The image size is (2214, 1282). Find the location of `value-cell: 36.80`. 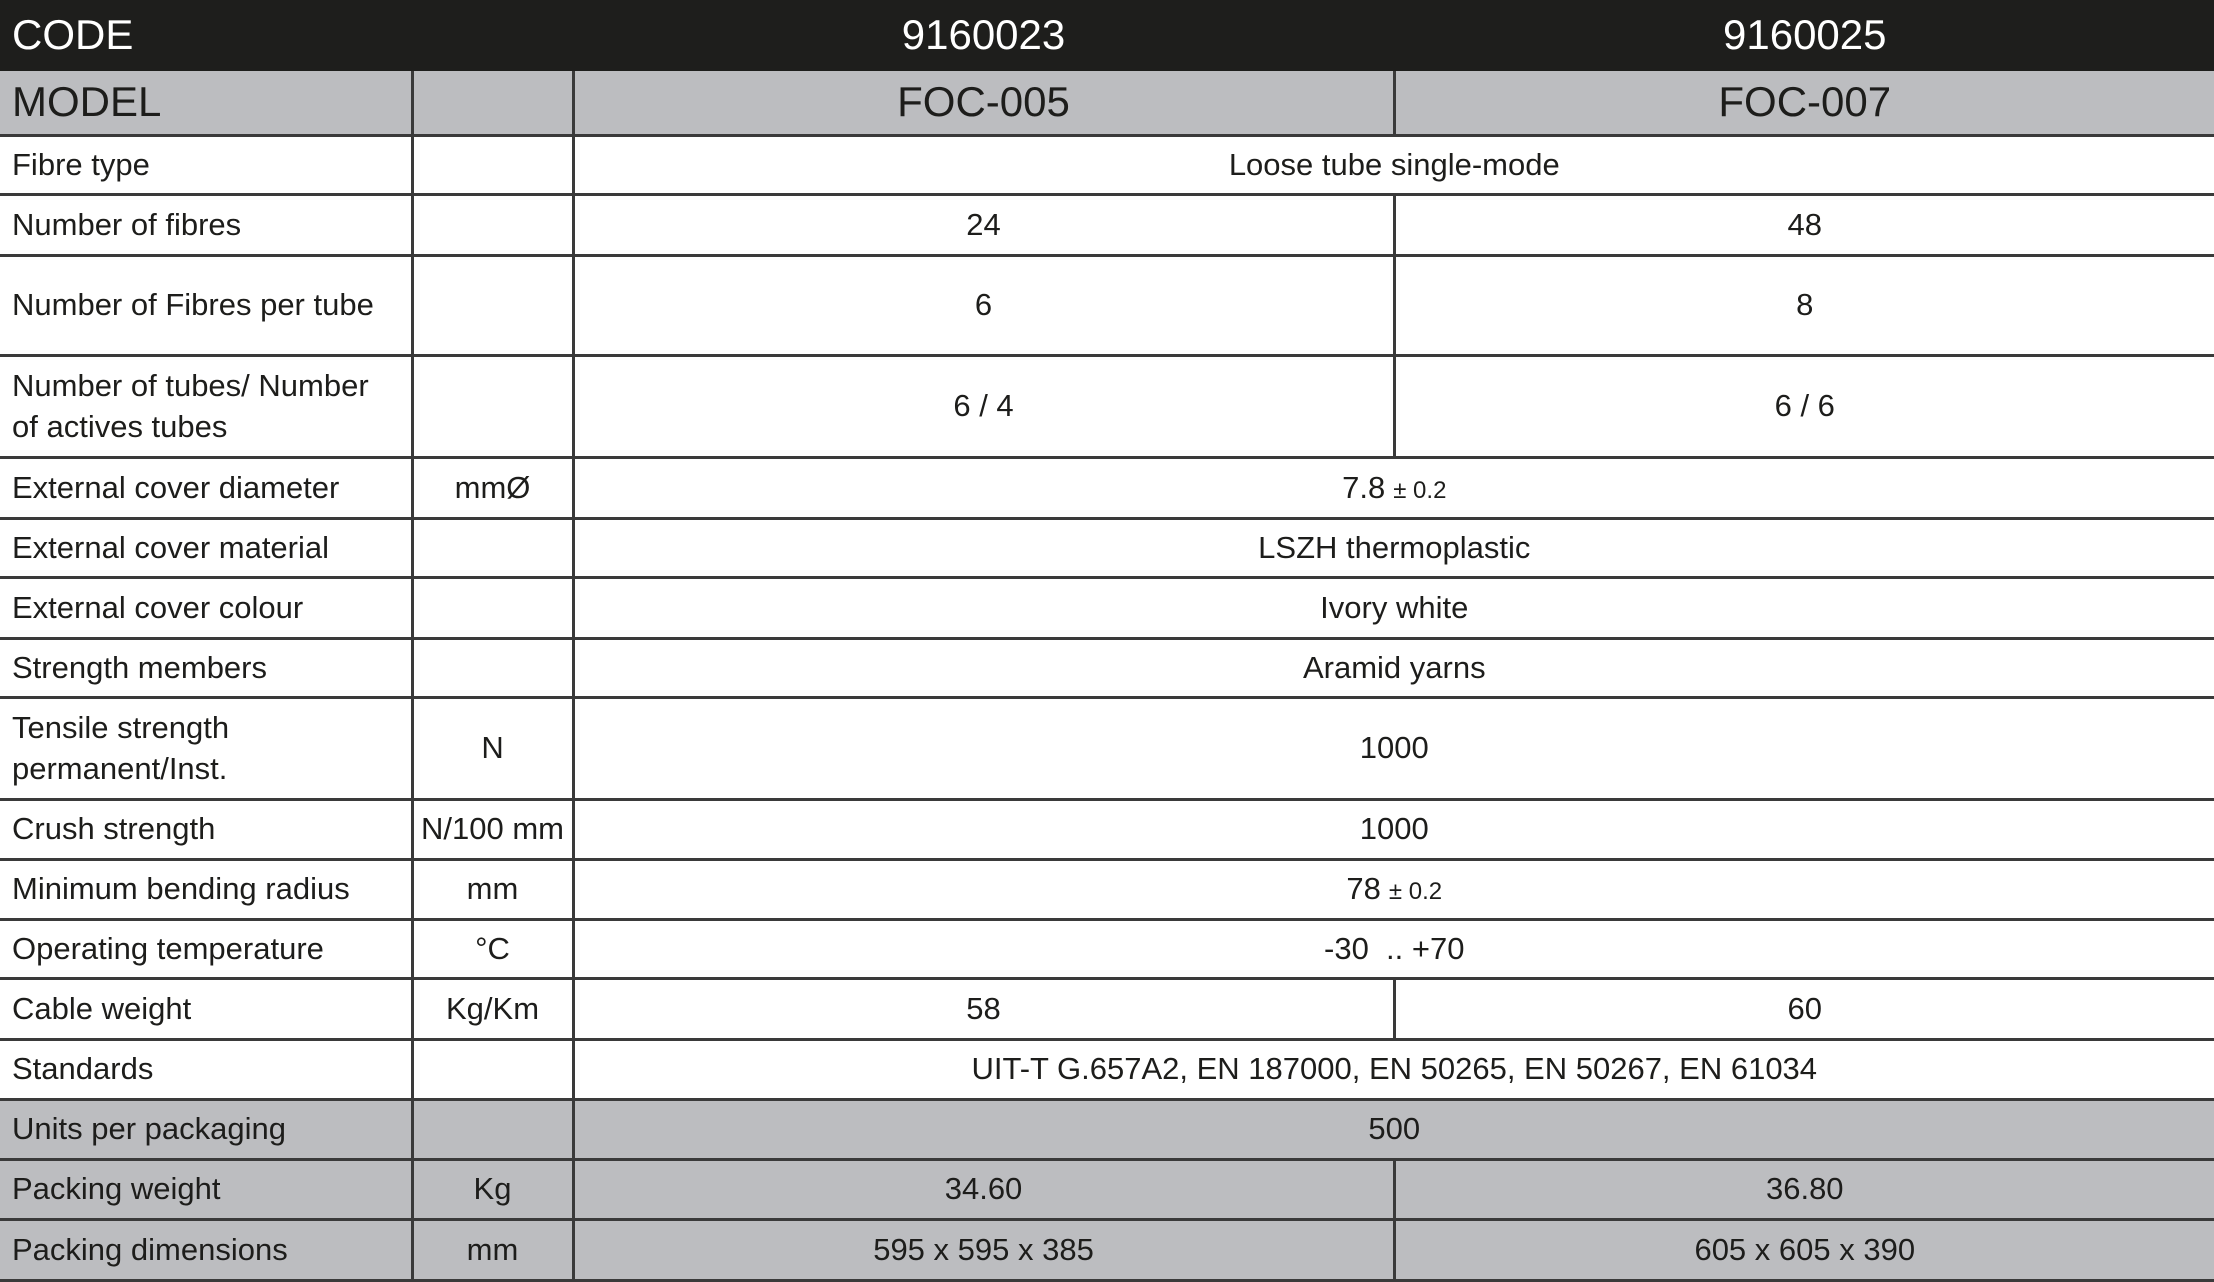

value-cell: 36.80 is located at coordinates (1803, 1189).